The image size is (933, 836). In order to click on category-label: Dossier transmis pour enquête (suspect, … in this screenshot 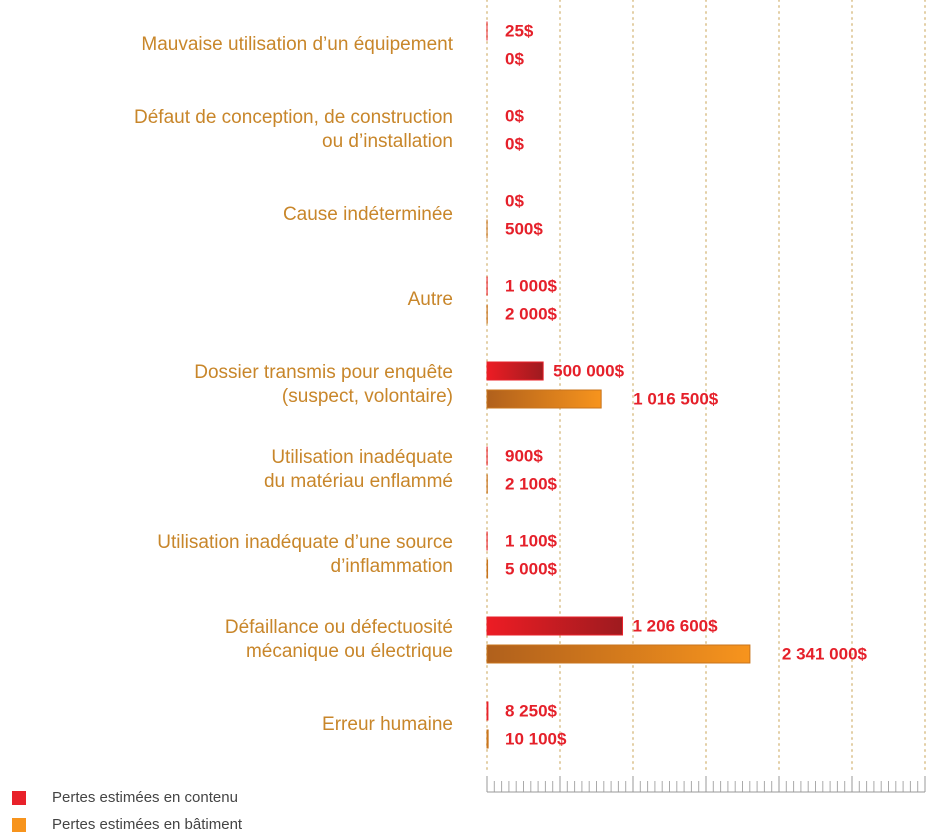, I will do `click(323, 384)`.